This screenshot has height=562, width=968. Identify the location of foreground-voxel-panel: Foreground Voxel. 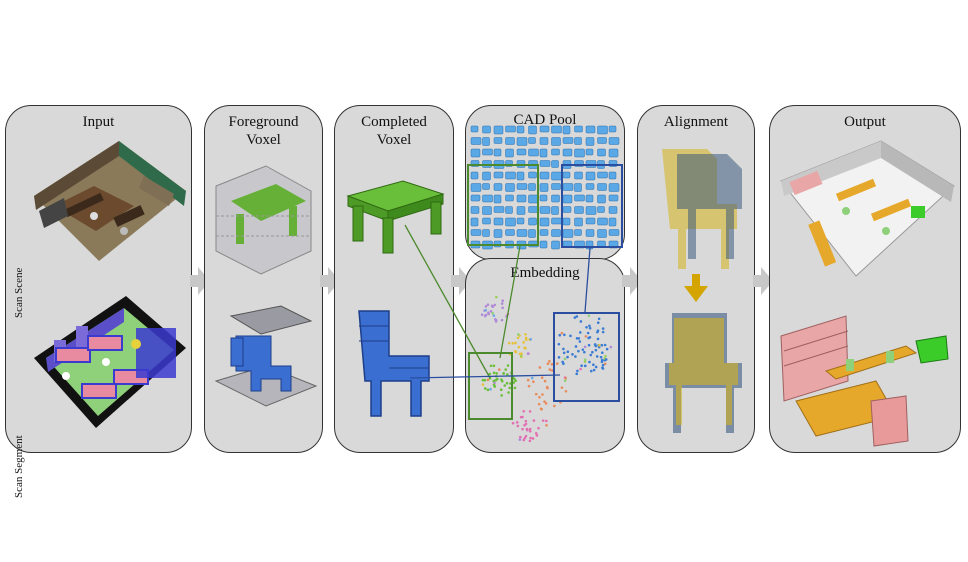
(263, 279).